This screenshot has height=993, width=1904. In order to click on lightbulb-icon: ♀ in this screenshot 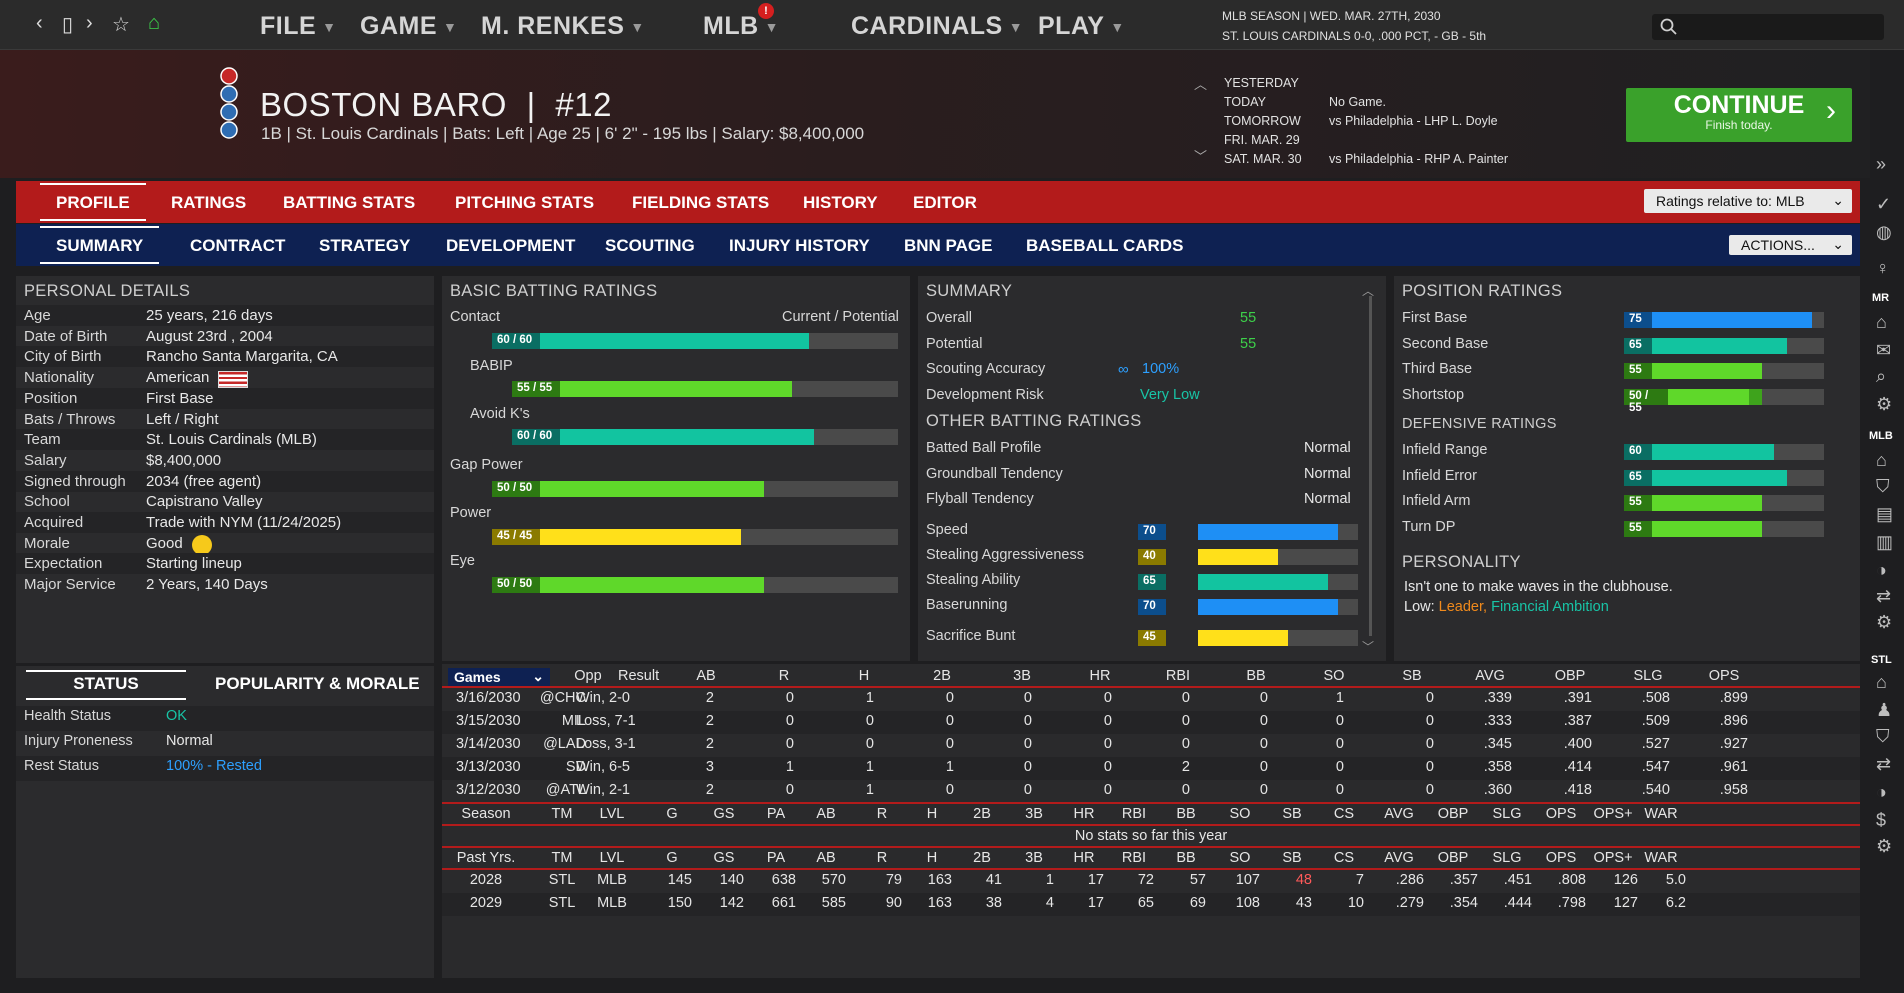, I will do `click(1883, 268)`.